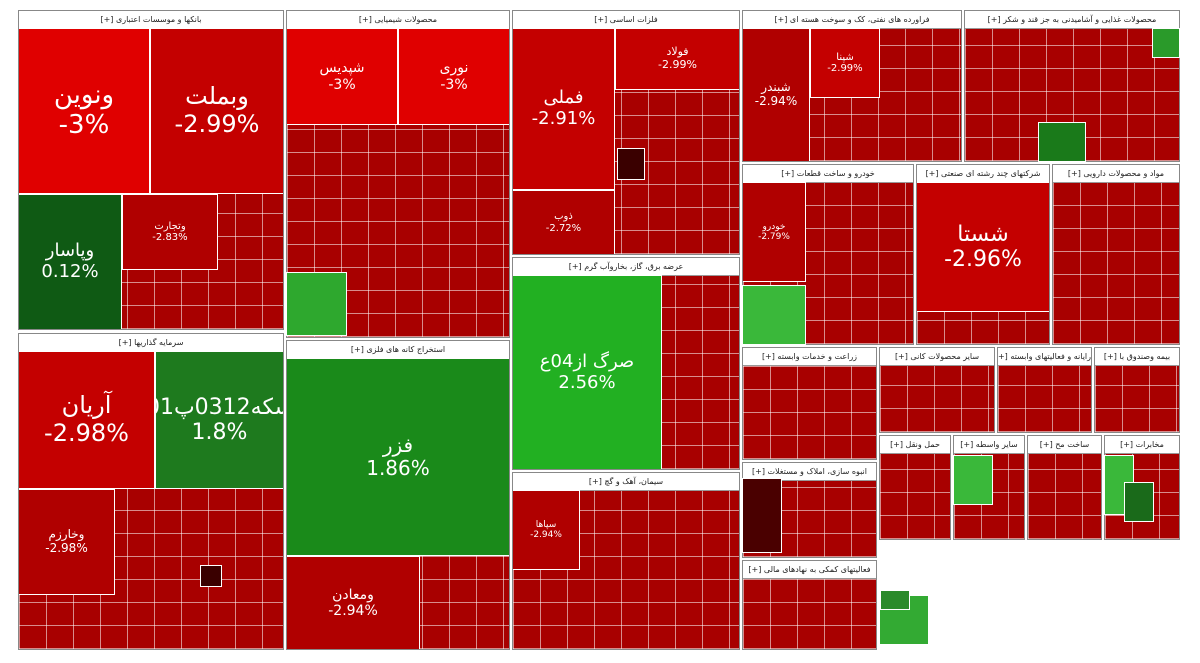 This screenshot has width=1200, height=663. Describe the element at coordinates (563, 228) in the screenshot. I see `stock-change: -2.72%` at that location.